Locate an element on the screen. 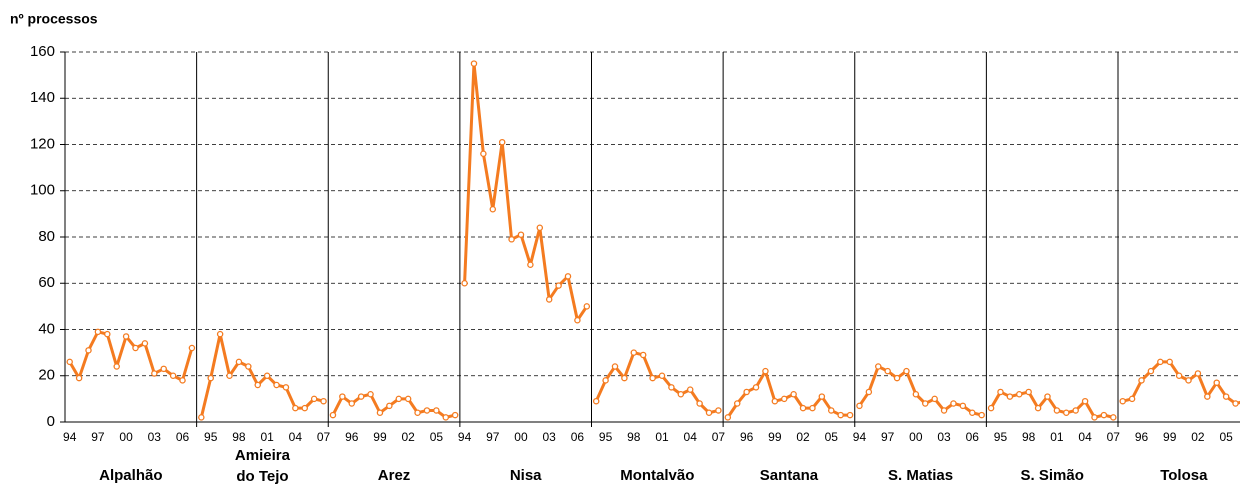 The image size is (1240, 502). group-label: Tolosa is located at coordinates (1184, 475).